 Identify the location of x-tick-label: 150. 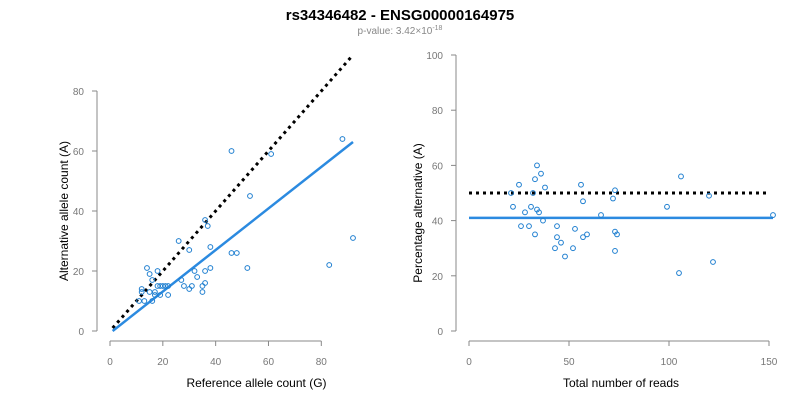
(769, 362).